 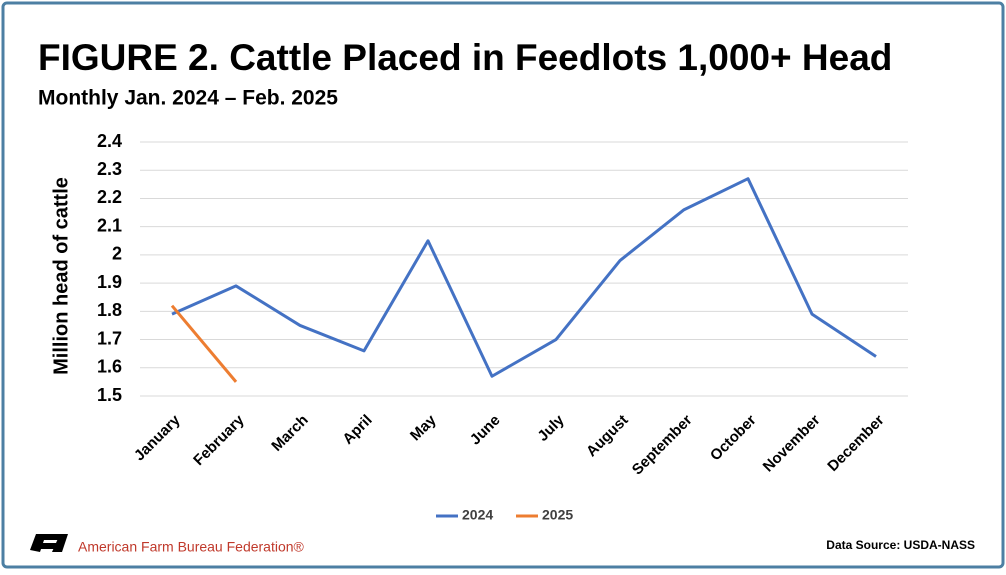 What do you see at coordinates (109, 169) in the screenshot?
I see `y-tick-label: 2.3` at bounding box center [109, 169].